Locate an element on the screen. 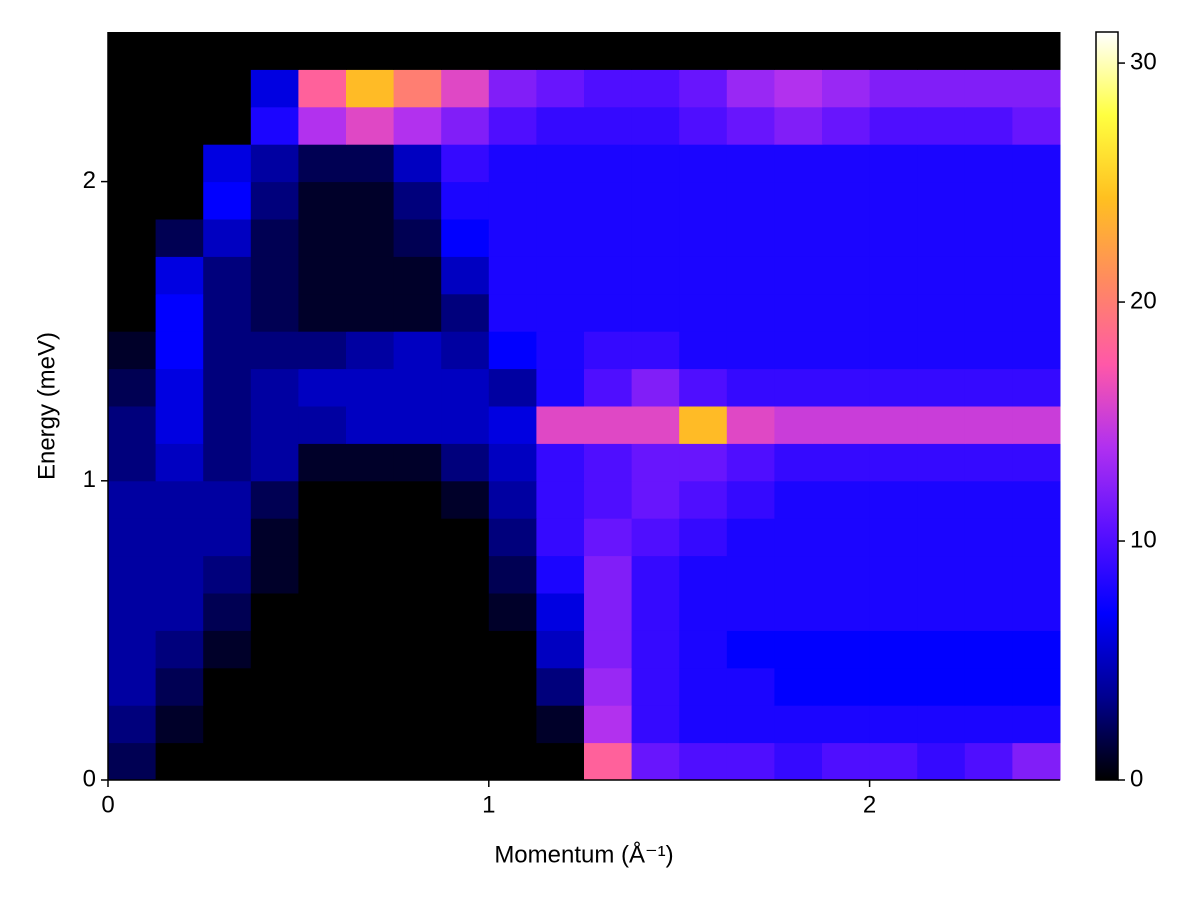 Image resolution: width=1200 pixels, height=900 pixels. colorbar-tick-label: 30 is located at coordinates (1143, 61).